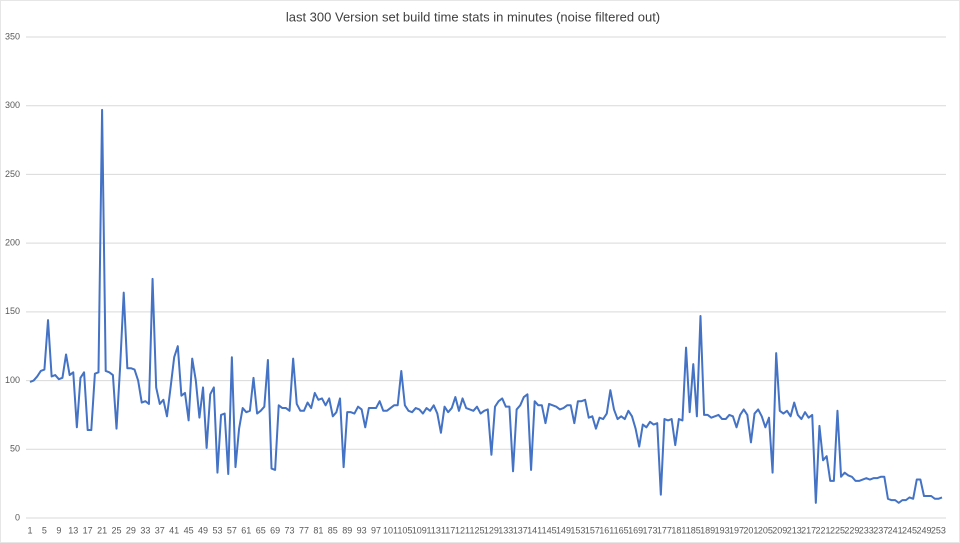 The height and width of the screenshot is (543, 960). I want to click on y-tick-label: 0, so click(17, 517).